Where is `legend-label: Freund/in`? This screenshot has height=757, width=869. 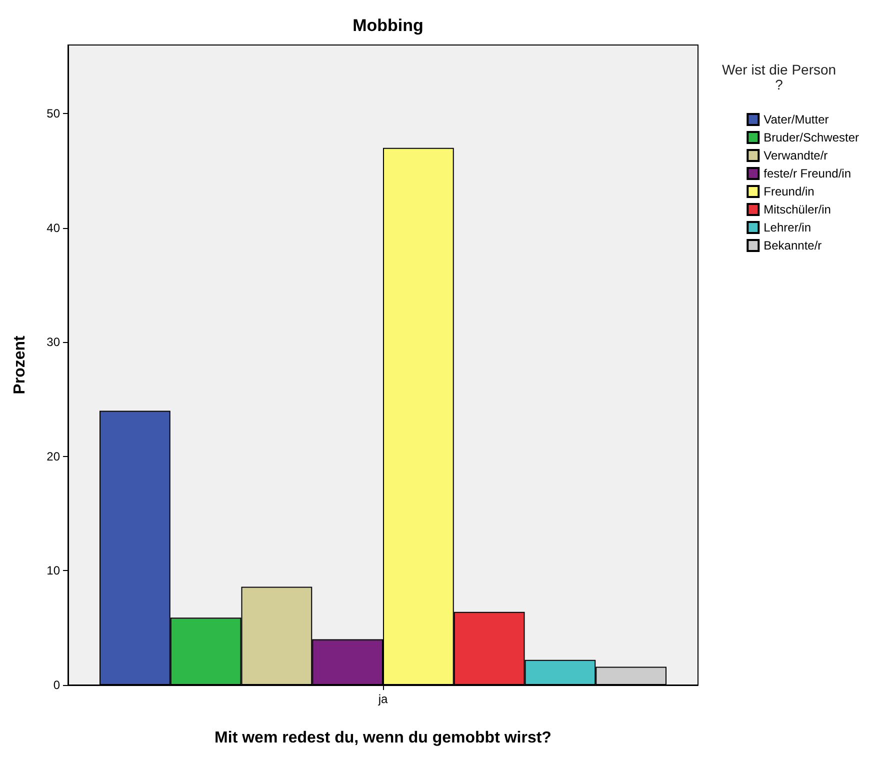 legend-label: Freund/in is located at coordinates (789, 191).